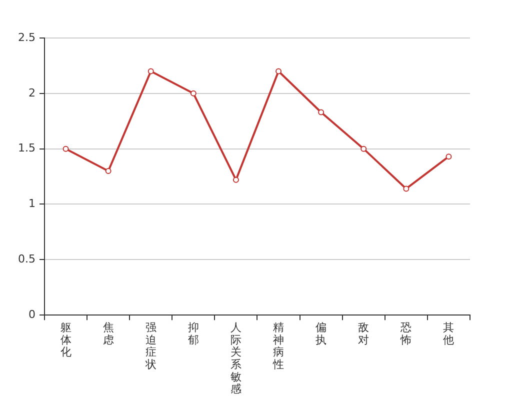  I want to click on x-tick-label: 抑郁, so click(193, 333).